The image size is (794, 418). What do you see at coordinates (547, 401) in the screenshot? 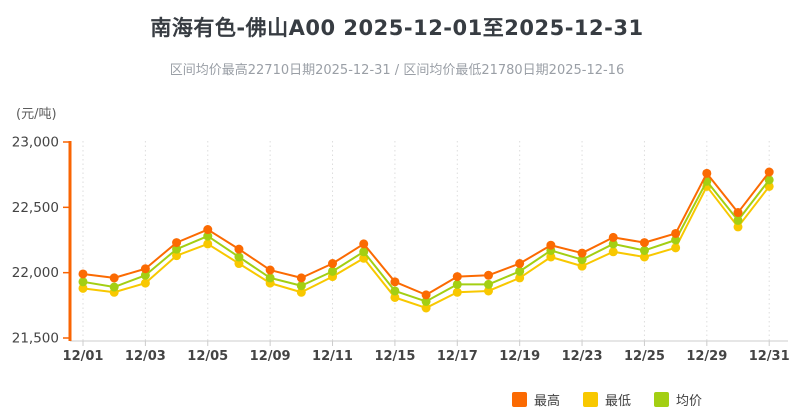
I see `legend-label-high: 最高` at bounding box center [547, 401].